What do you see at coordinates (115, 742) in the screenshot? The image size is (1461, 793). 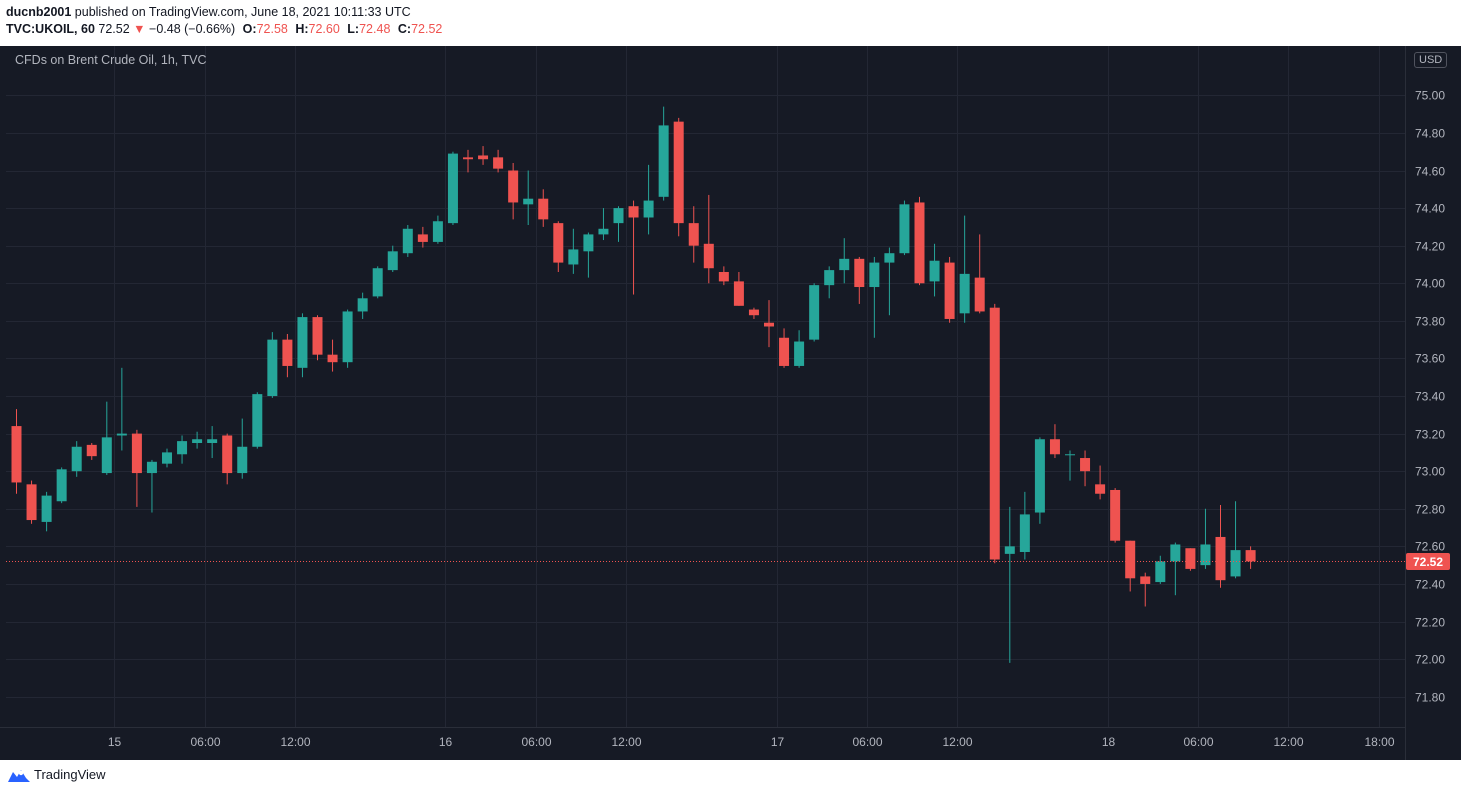 I see `time-tick-label: 15` at bounding box center [115, 742].